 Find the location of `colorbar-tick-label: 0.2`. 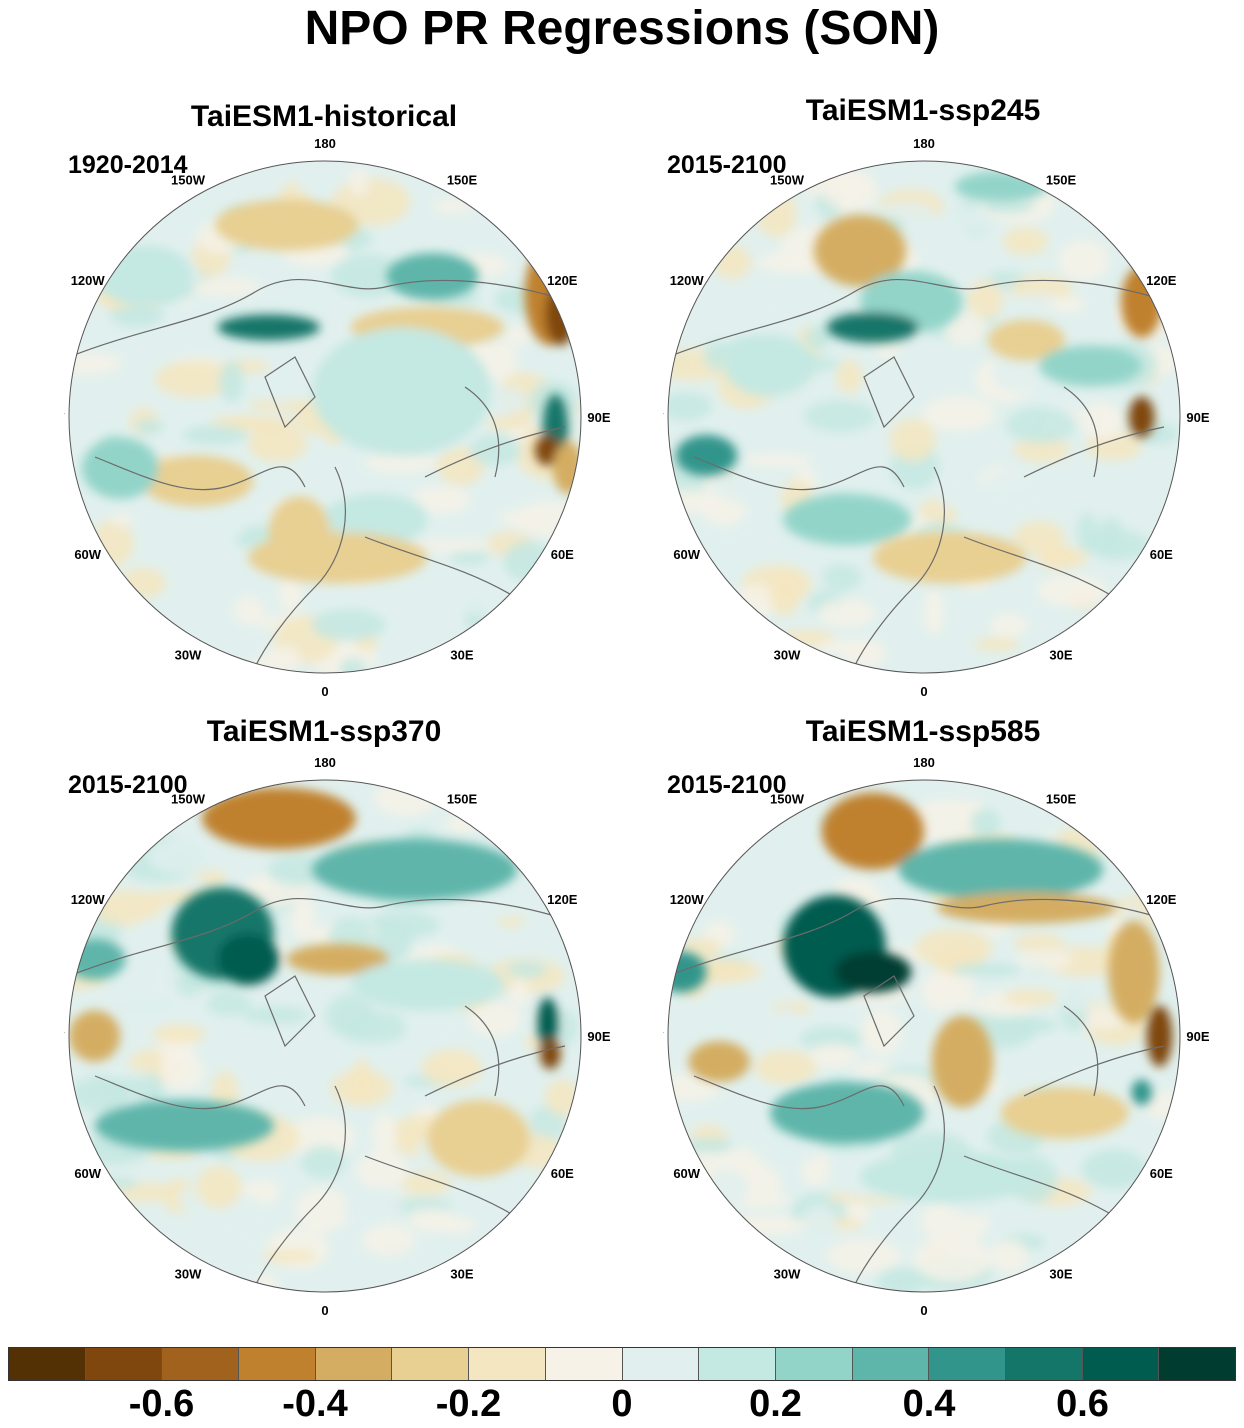

colorbar-tick-label: 0.2 is located at coordinates (775, 1404).